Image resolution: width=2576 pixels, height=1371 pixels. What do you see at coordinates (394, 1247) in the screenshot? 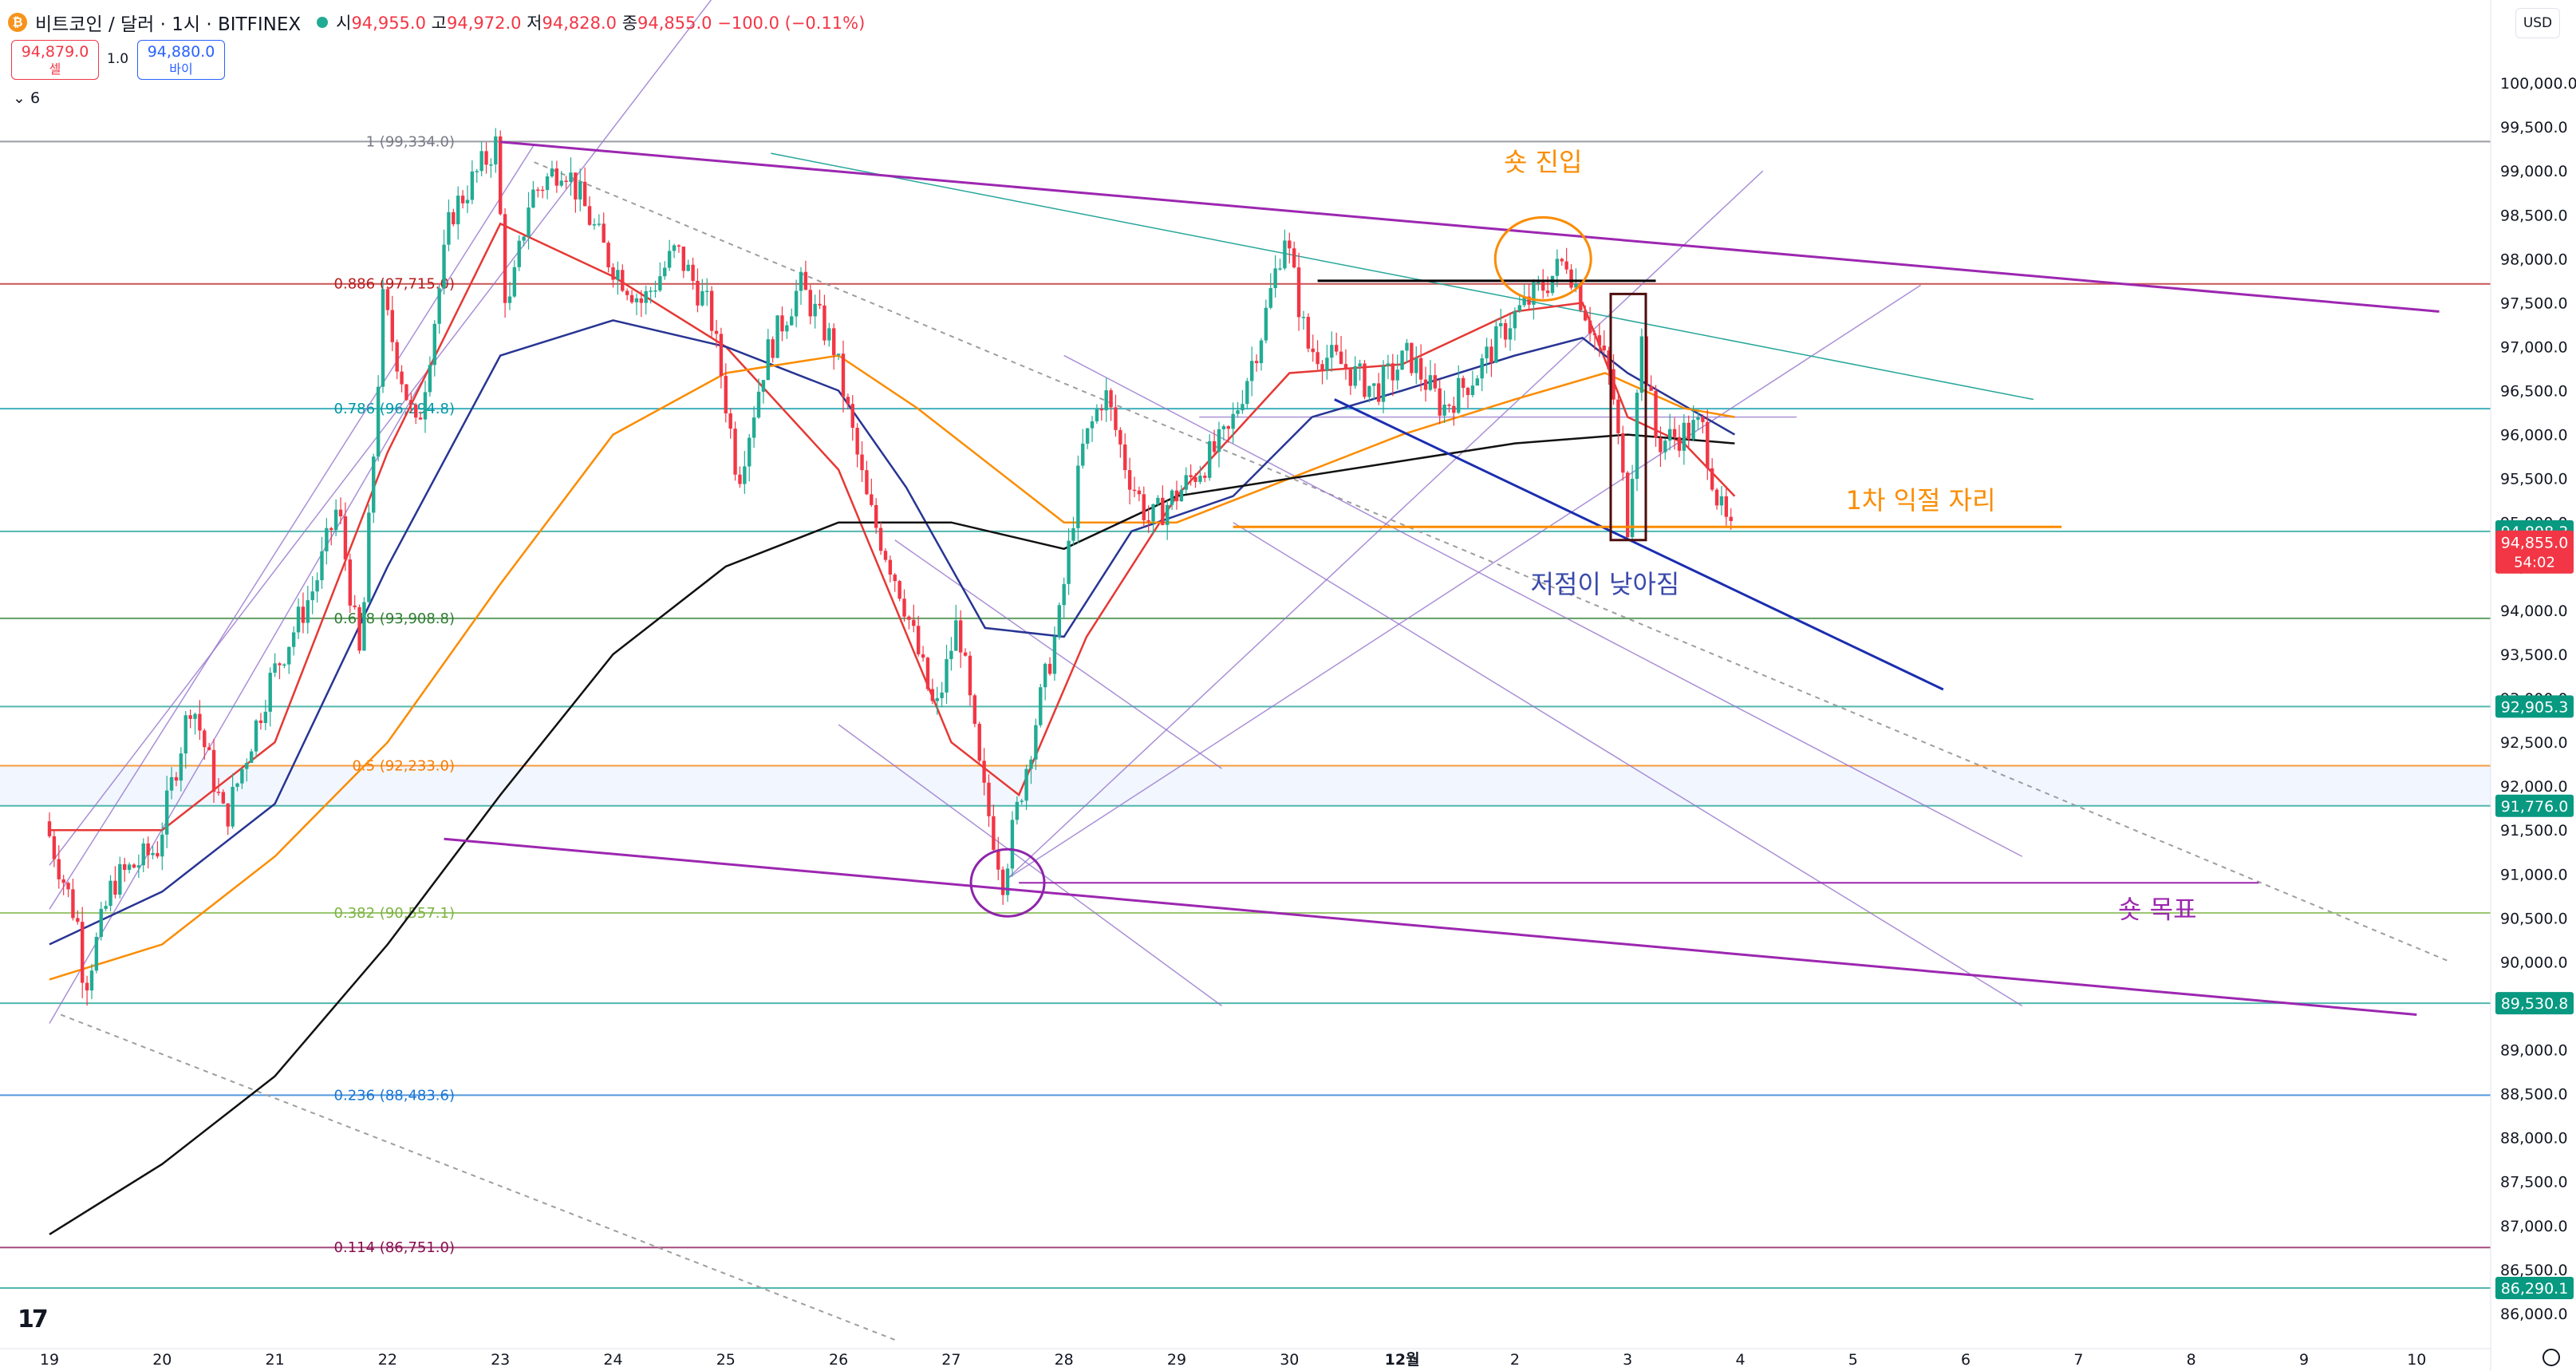
I see `fib-level-label: 0.114 (86,751.0)` at bounding box center [394, 1247].